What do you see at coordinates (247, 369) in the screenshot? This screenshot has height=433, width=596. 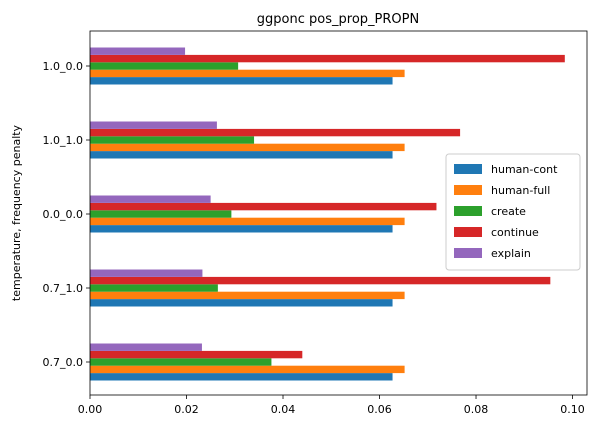 I see `bar-human-full-0.7_0.0` at bounding box center [247, 369].